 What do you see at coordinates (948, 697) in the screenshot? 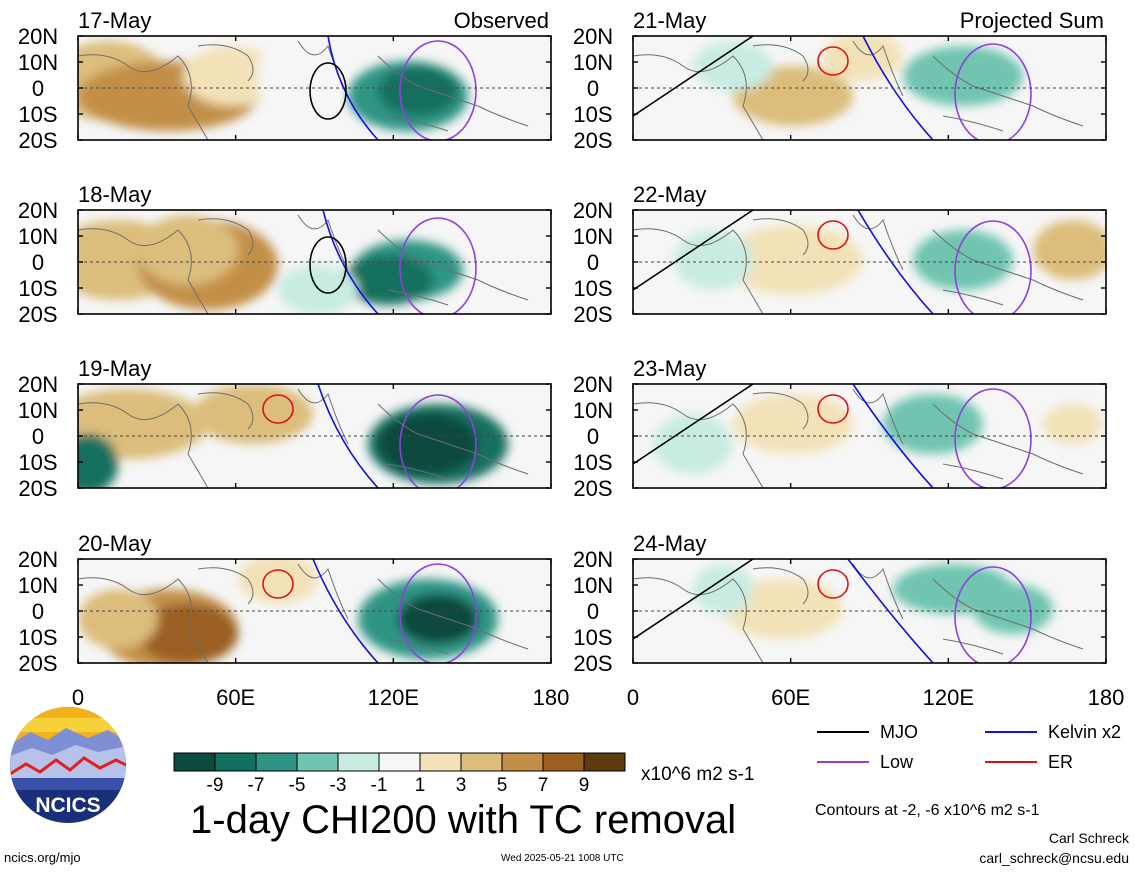
I see `x-tick-label: 120E` at bounding box center [948, 697].